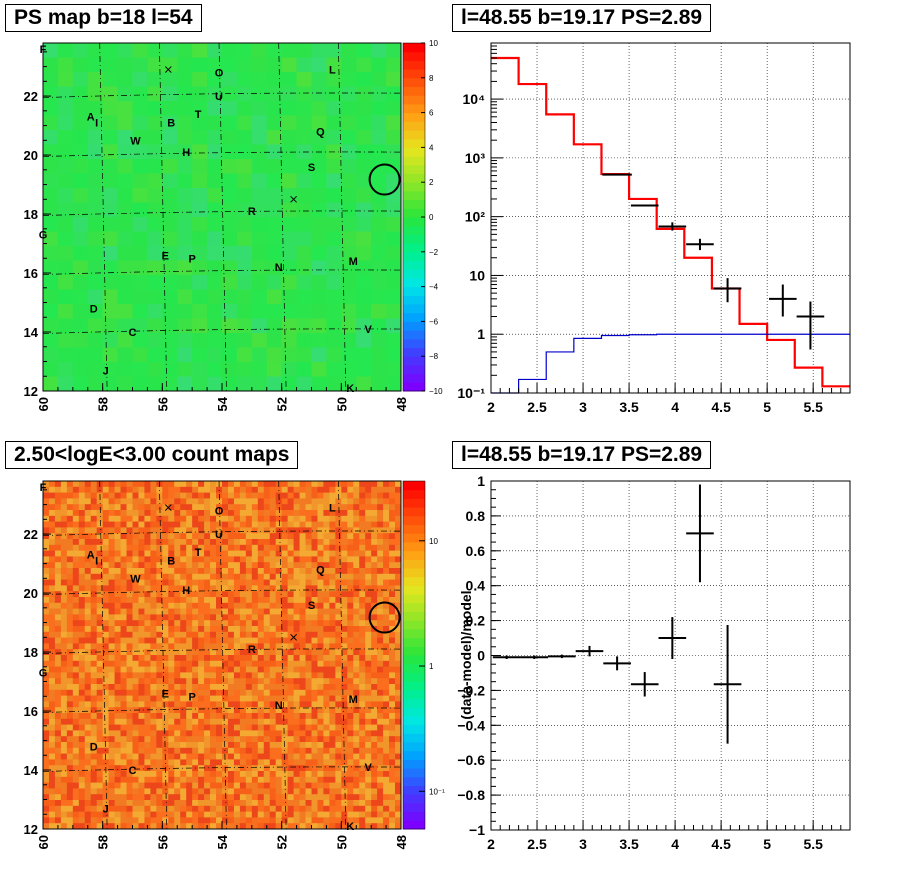 Image resolution: width=898 pixels, height=875 pixels. Describe the element at coordinates (476, 551) in the screenshot. I see `y-tick-label: 0.6` at that location.